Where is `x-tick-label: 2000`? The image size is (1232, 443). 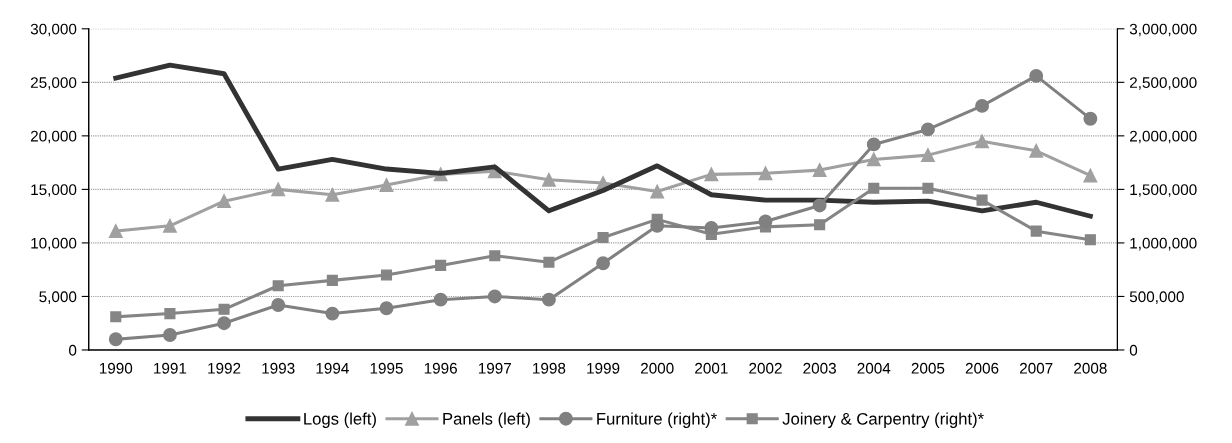
x-tick-label: 2000 is located at coordinates (657, 368).